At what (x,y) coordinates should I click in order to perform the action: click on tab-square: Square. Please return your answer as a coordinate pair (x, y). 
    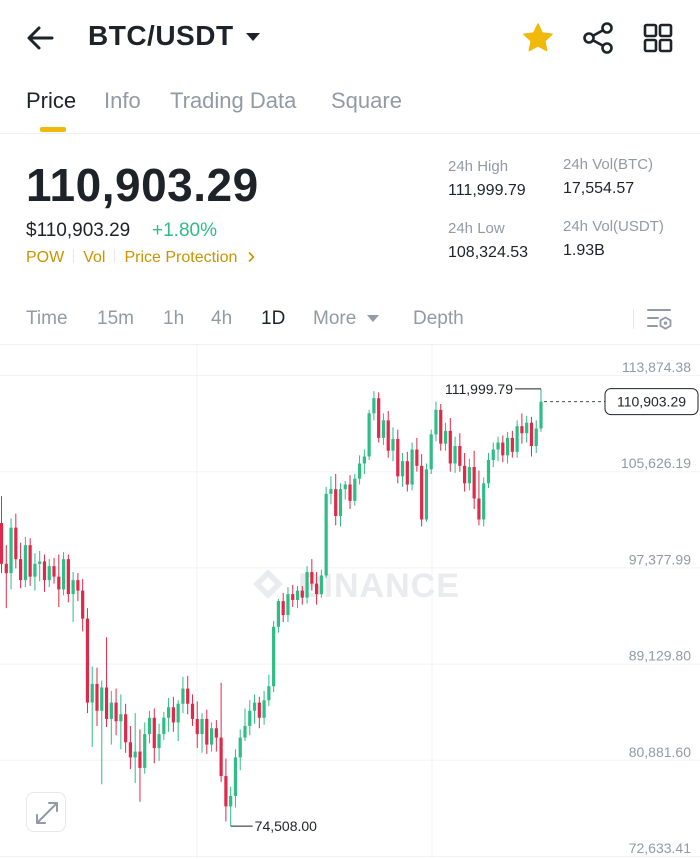
    Looking at the image, I should click on (366, 100).